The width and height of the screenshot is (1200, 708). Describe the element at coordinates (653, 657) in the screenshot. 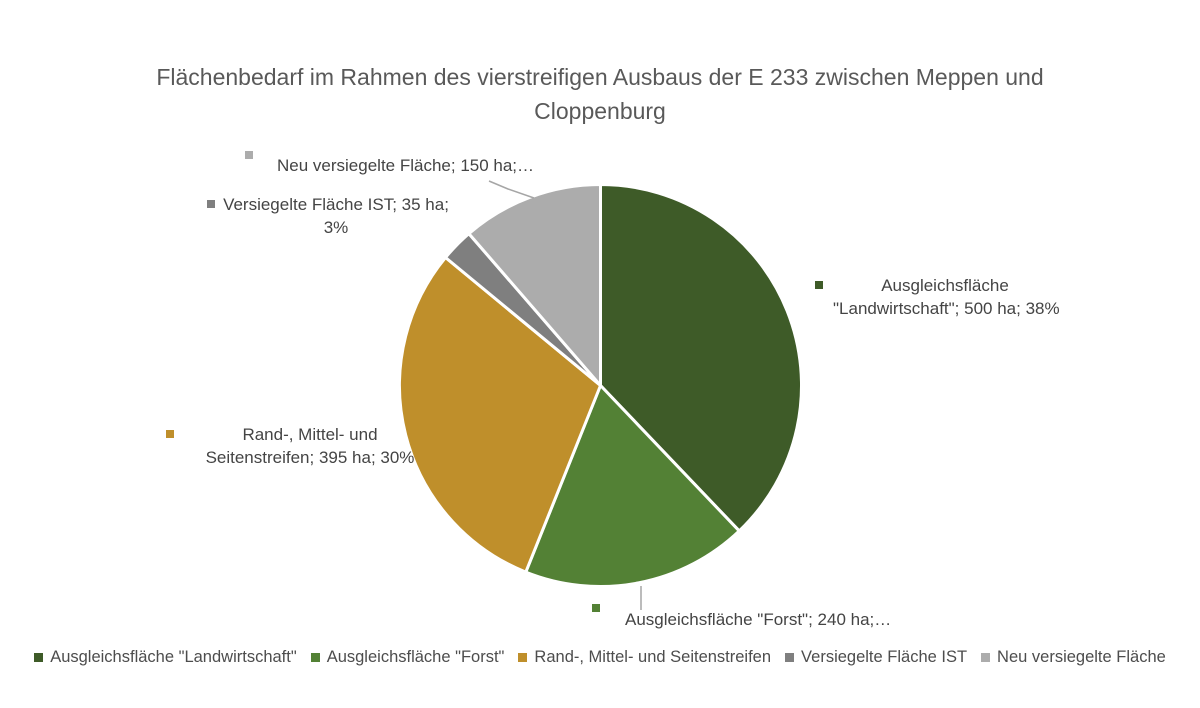

I see `legend-label: Rand-, Mittel- und Seitenstreifen` at that location.